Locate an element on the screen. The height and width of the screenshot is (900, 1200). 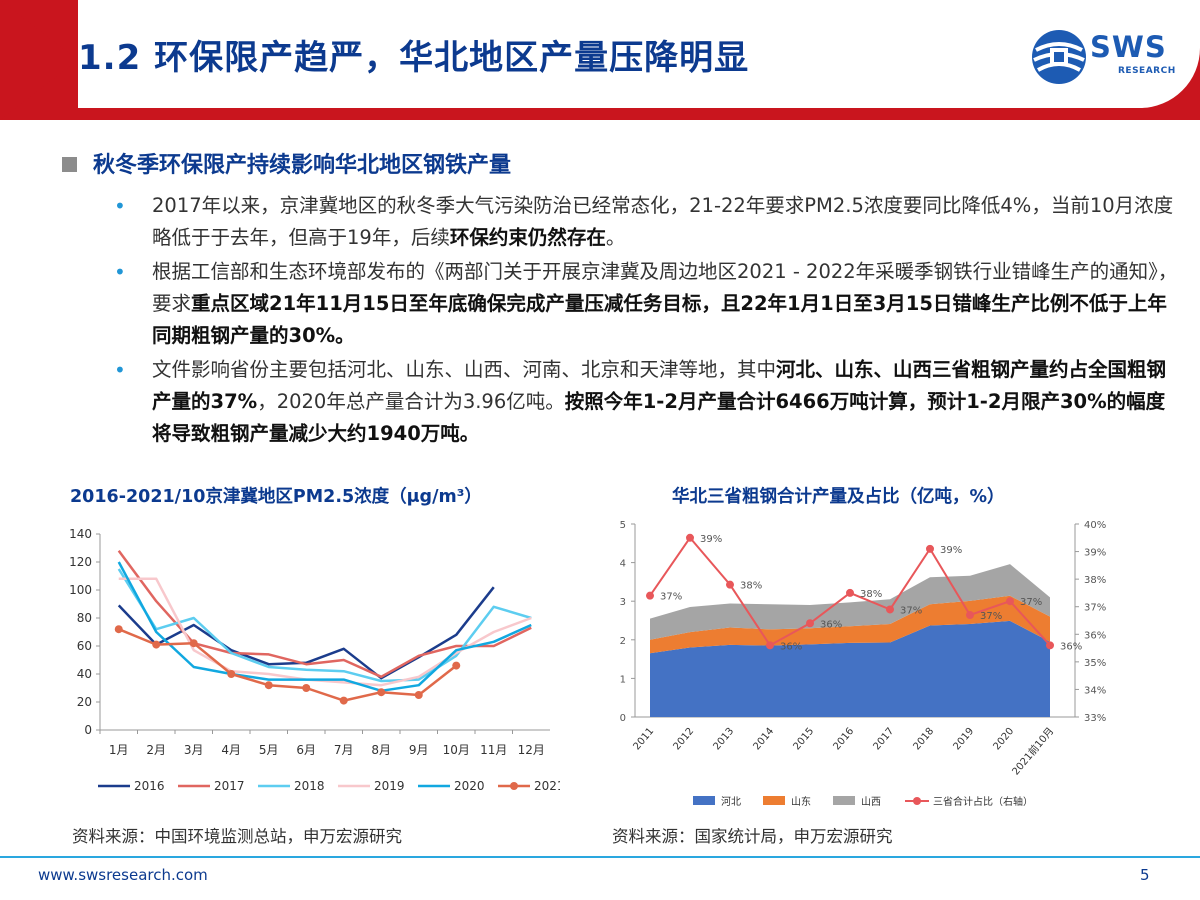
x-tick-label: 2016 is located at coordinates (844, 739).